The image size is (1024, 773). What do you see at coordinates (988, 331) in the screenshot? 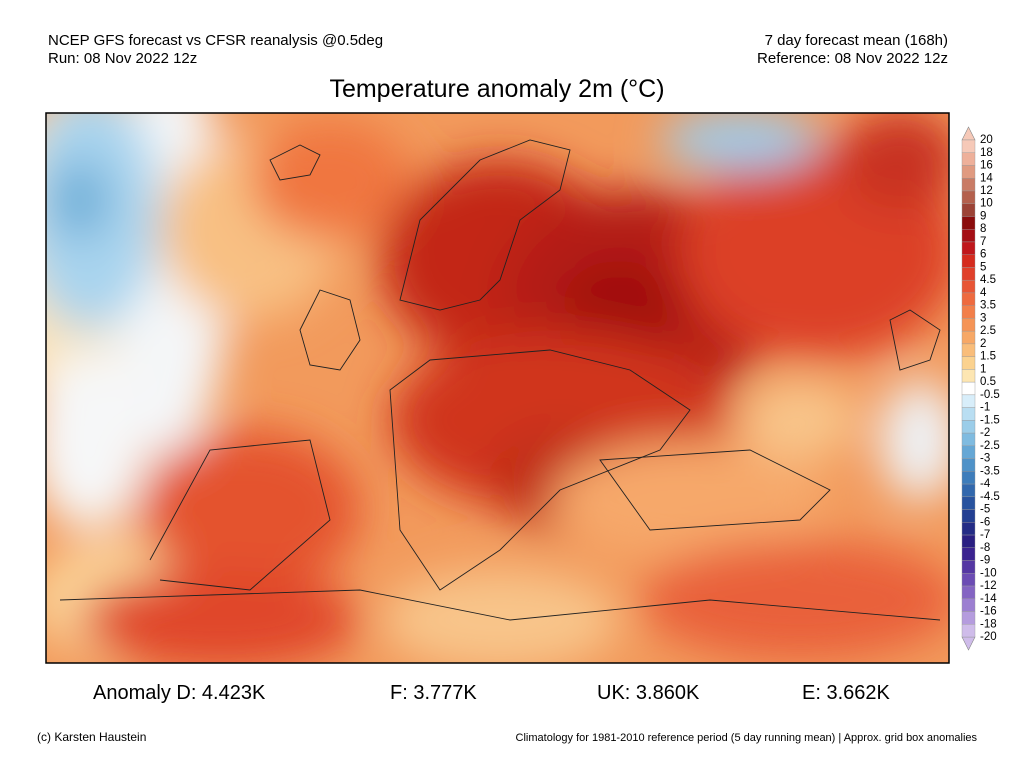
I see `colorbar-label: 2.5` at bounding box center [988, 331].